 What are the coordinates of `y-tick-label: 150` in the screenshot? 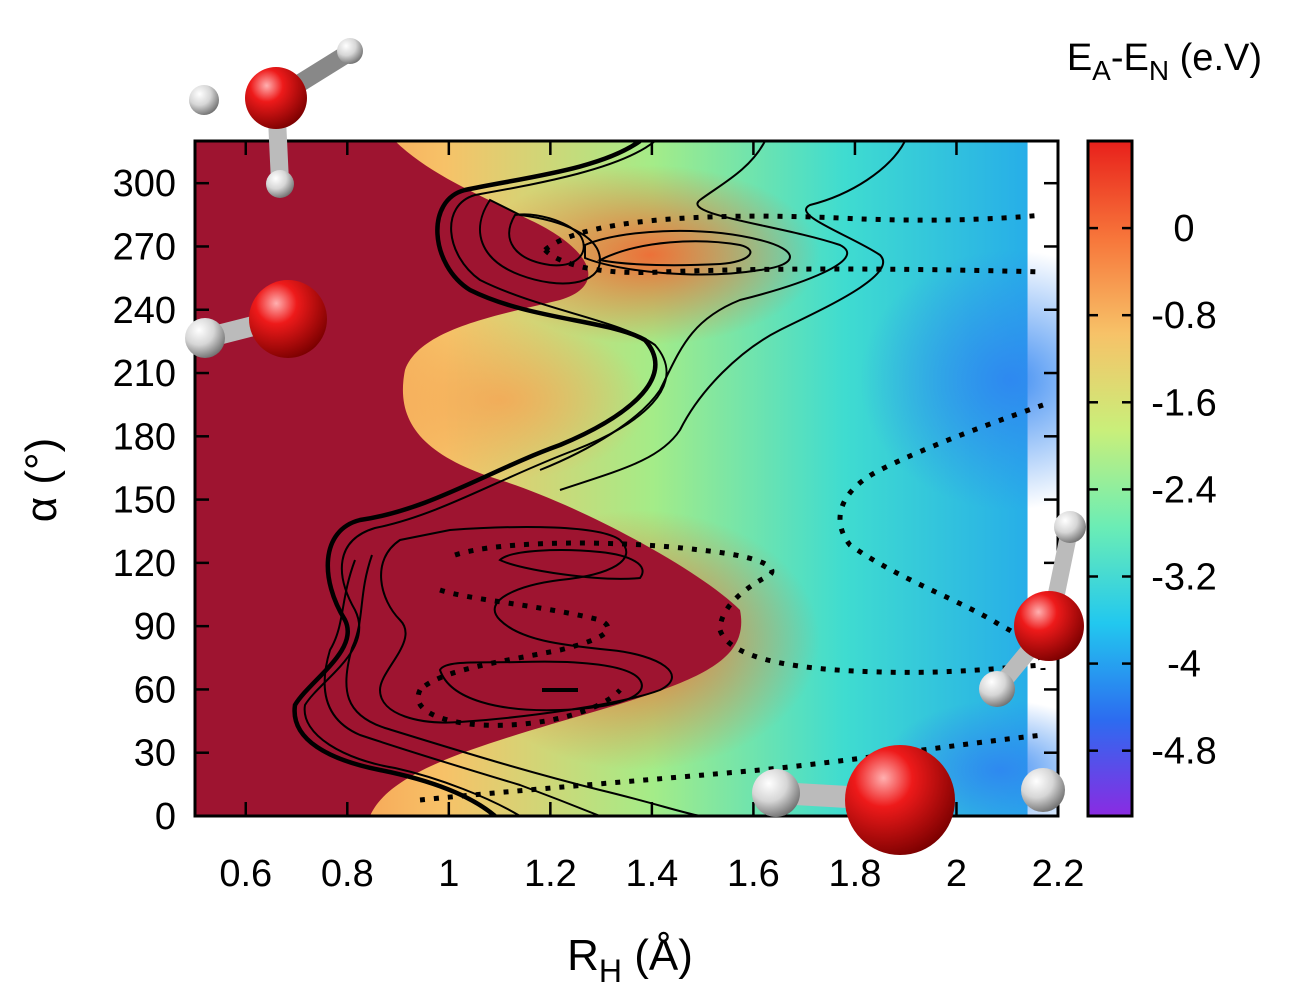 It's located at (144, 501).